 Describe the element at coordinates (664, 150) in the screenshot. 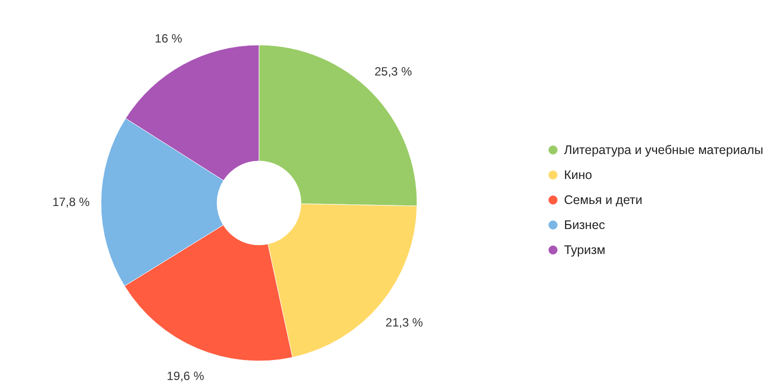

I see `legend-label: Литература и учебные материалы` at that location.